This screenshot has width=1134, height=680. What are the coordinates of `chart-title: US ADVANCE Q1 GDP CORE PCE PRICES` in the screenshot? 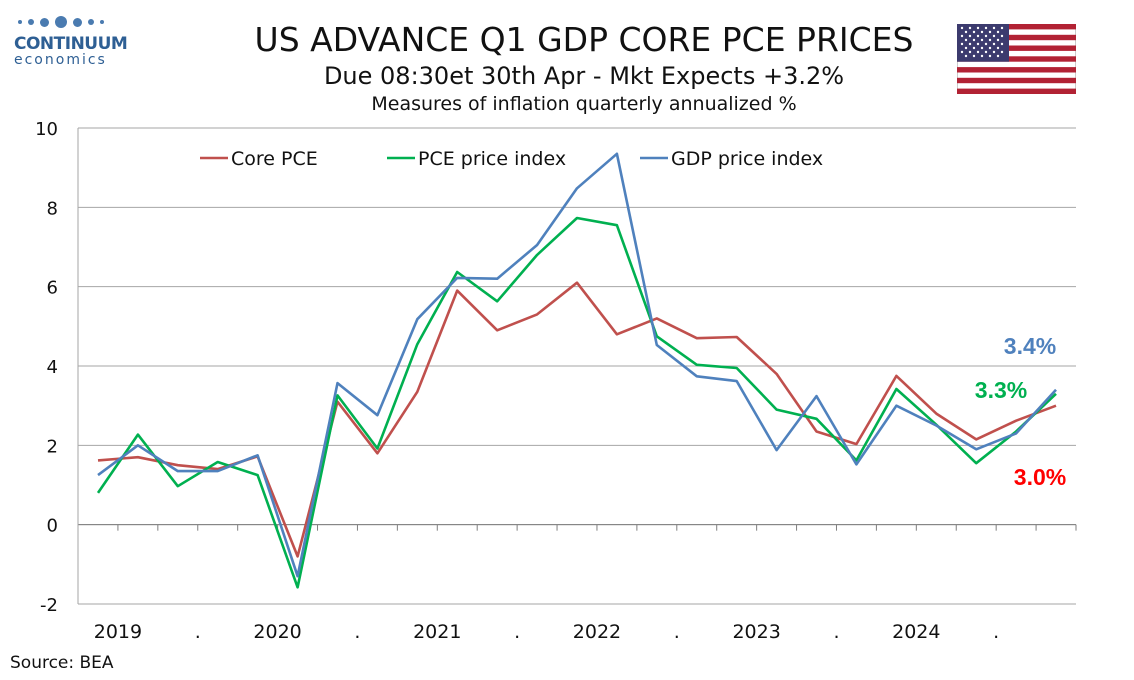 It's located at (584, 39).